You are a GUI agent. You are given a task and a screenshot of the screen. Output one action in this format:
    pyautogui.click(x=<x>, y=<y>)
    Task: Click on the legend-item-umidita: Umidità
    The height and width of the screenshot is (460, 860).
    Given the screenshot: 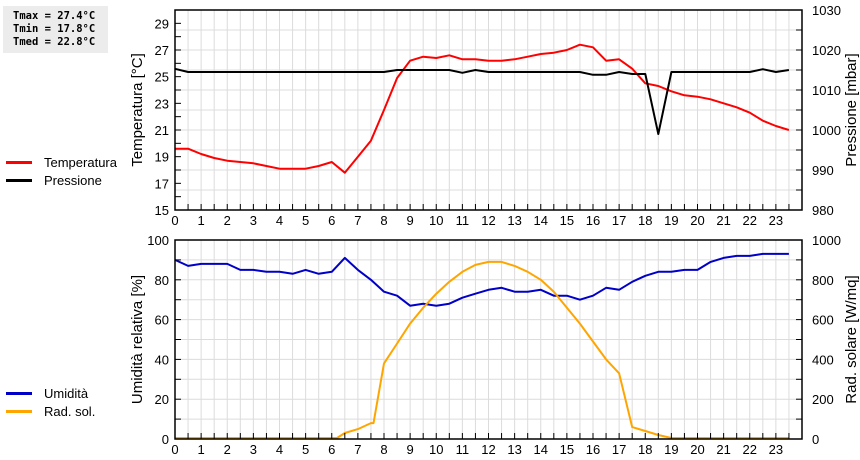 What is the action you would take?
    pyautogui.click(x=50, y=393)
    